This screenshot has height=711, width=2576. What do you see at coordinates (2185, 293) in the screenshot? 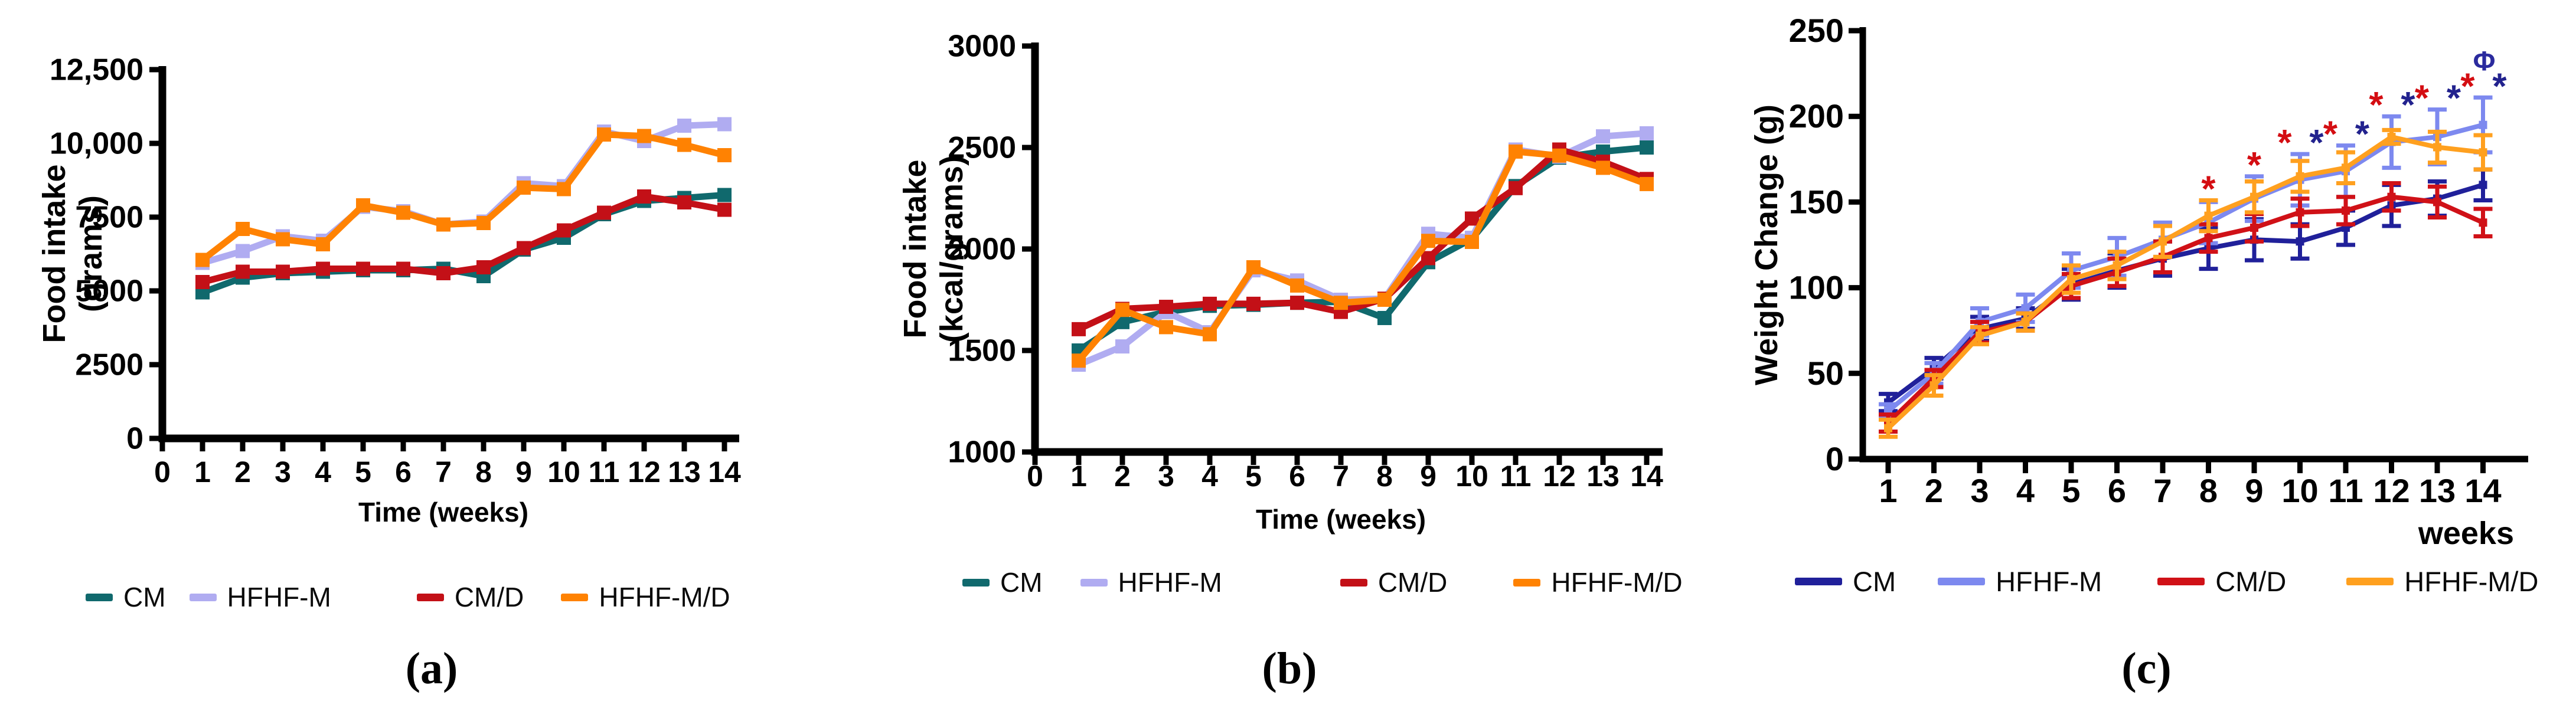
I see `series-line-CM` at bounding box center [2185, 293].